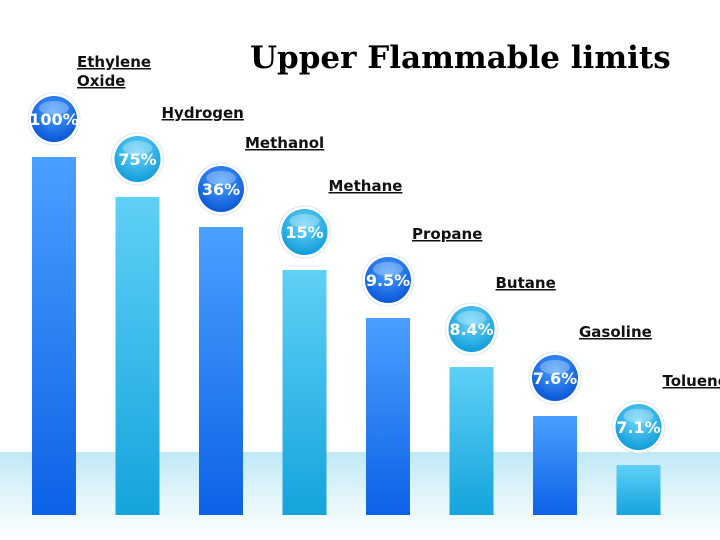 The image size is (720, 540). Describe the element at coordinates (638, 490) in the screenshot. I see `bar-toluene` at that location.